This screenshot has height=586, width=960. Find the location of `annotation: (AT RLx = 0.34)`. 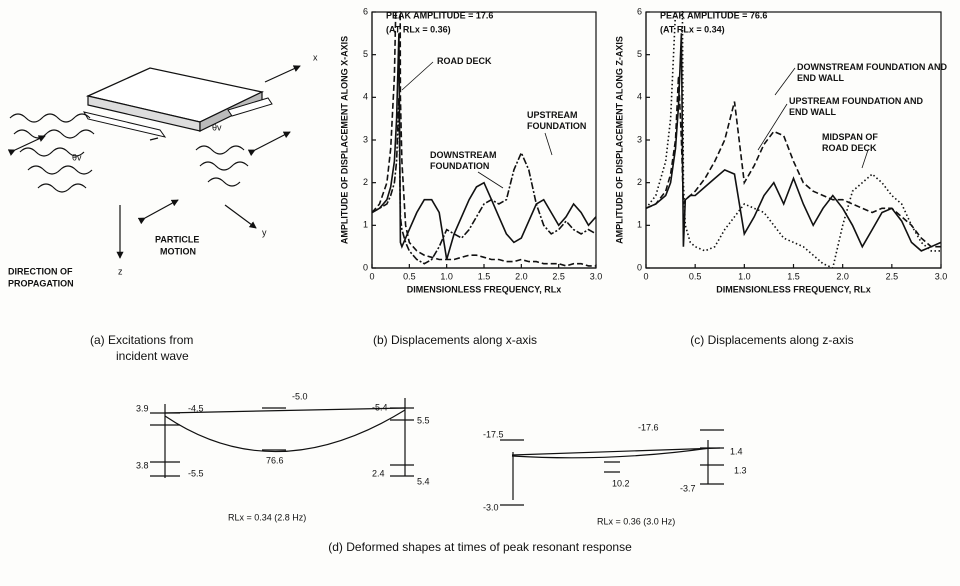

annotation: (AT RLx = 0.34) is located at coordinates (692, 29).